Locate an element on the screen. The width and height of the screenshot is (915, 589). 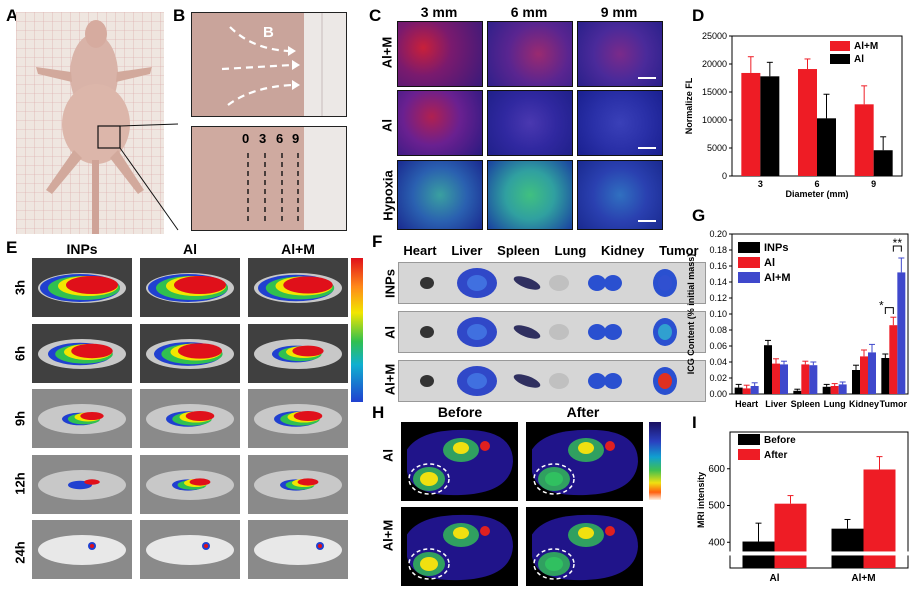
y-tick-label: 0.00 is located at coordinates (718, 394).